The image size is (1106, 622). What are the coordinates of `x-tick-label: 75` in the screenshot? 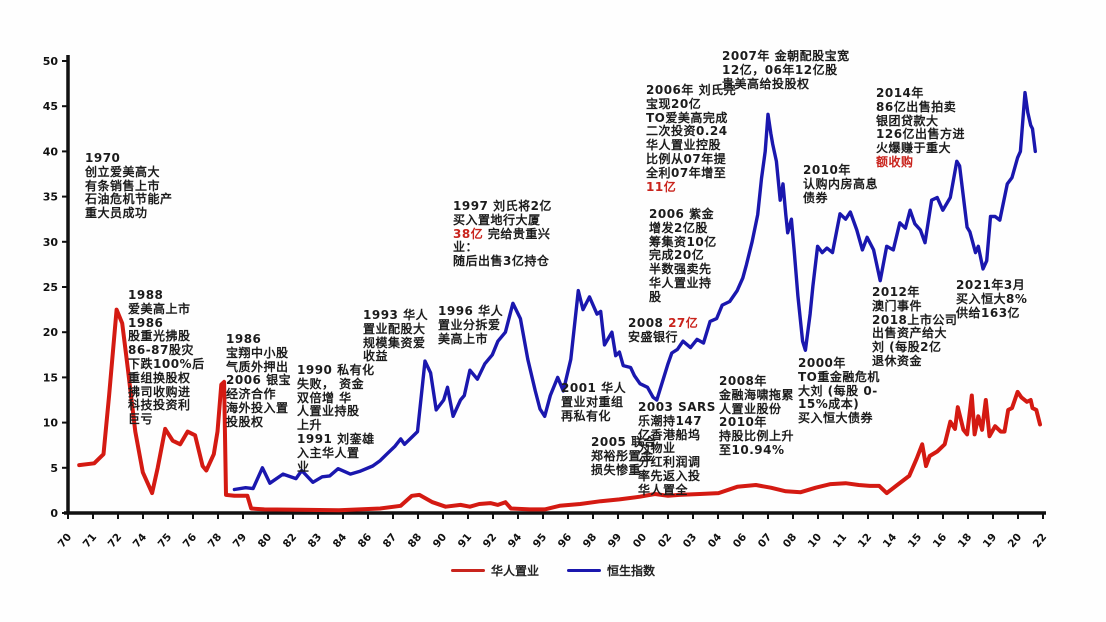 It's located at (165, 540).